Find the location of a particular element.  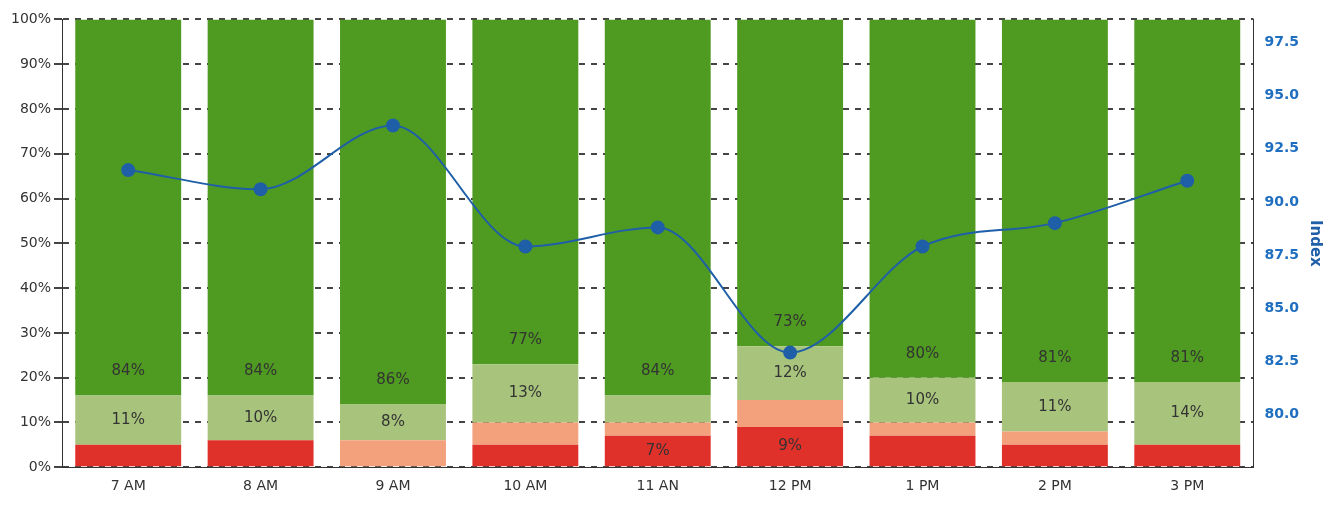

y2-tick-label: 97.5 is located at coordinates (1281, 41).